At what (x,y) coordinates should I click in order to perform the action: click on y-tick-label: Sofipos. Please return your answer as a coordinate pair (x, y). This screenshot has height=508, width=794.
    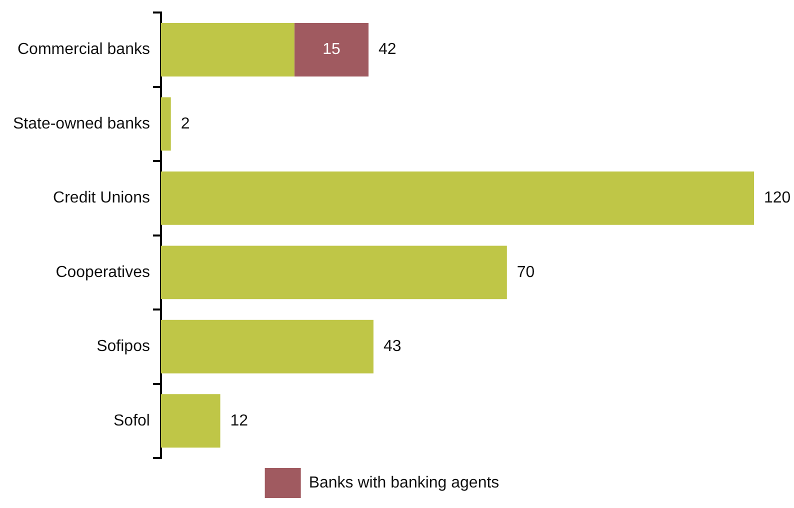
    Looking at the image, I should click on (123, 347).